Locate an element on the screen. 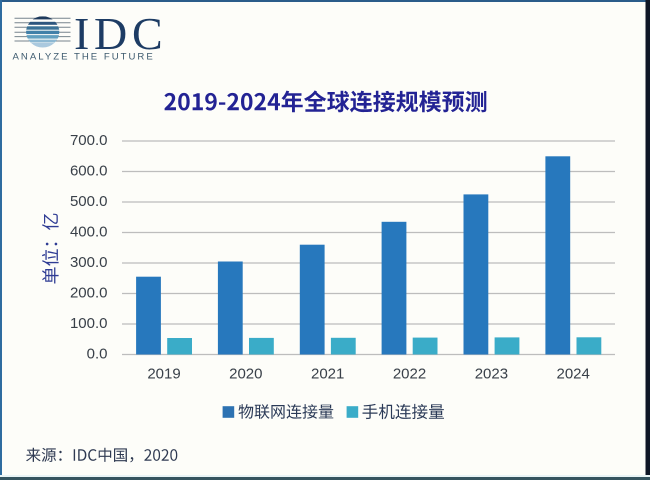 This screenshot has width=650, height=480. svg-text: 600.0 is located at coordinates (89, 171).